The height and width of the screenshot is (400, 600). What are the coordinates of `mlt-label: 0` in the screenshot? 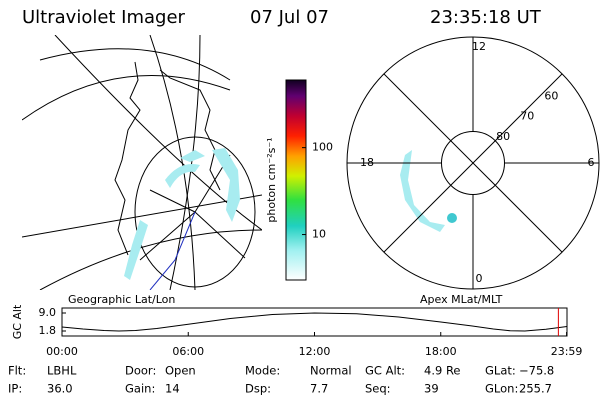 It's located at (479, 278).